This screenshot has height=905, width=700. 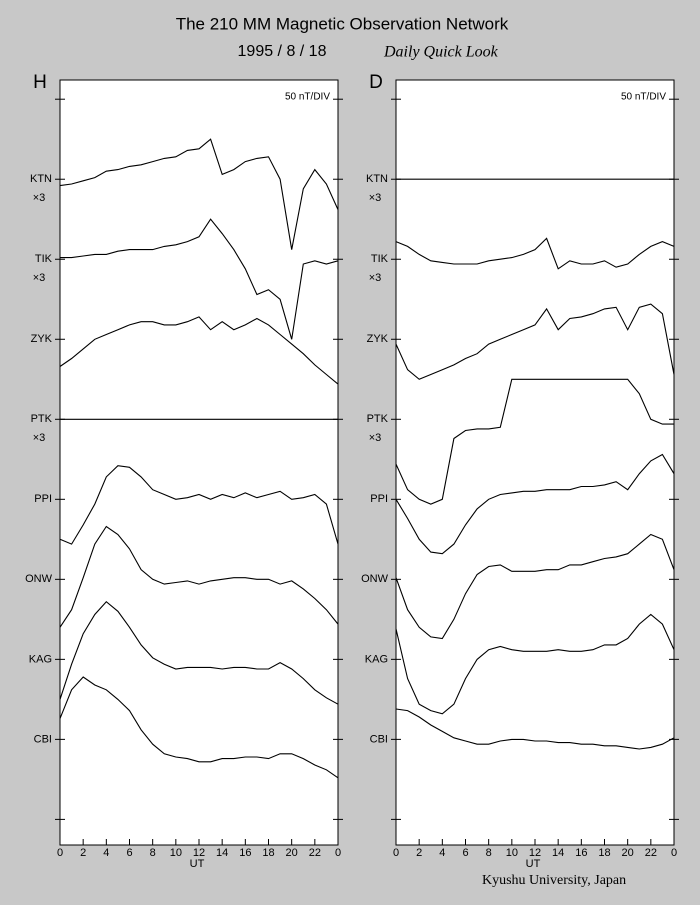 I want to click on page-title: The 210 MM Magnetic Observation Network, so click(x=342, y=23).